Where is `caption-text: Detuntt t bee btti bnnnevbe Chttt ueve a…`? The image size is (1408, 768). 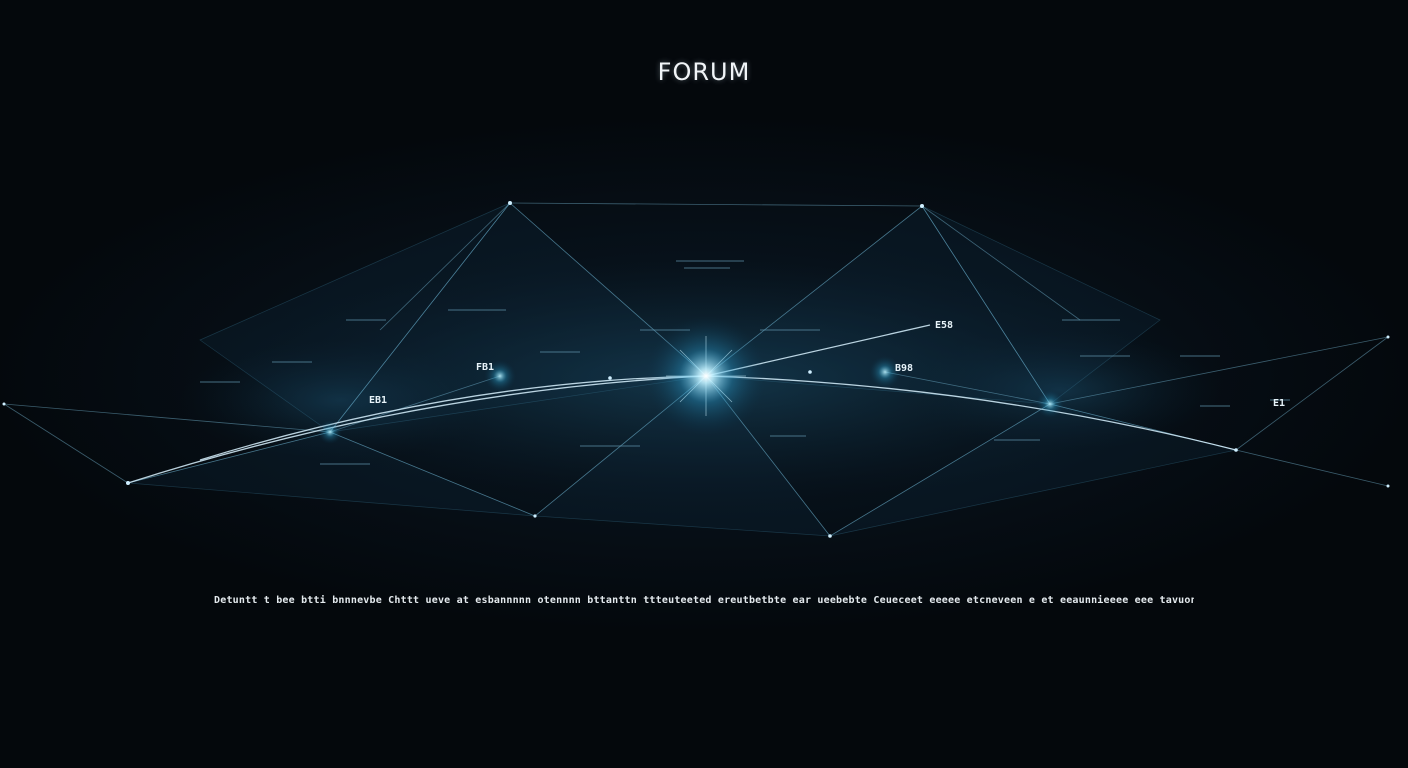
caption-text: Detuntt t bee btti bnnnevbe Chttt ueve a… is located at coordinates (704, 600).